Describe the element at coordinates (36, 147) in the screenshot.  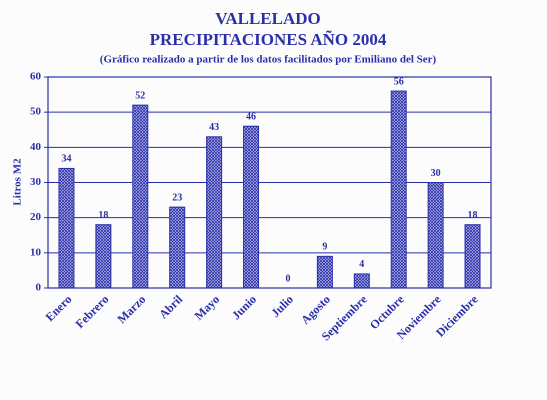
I see `y-tick-label: 40` at that location.